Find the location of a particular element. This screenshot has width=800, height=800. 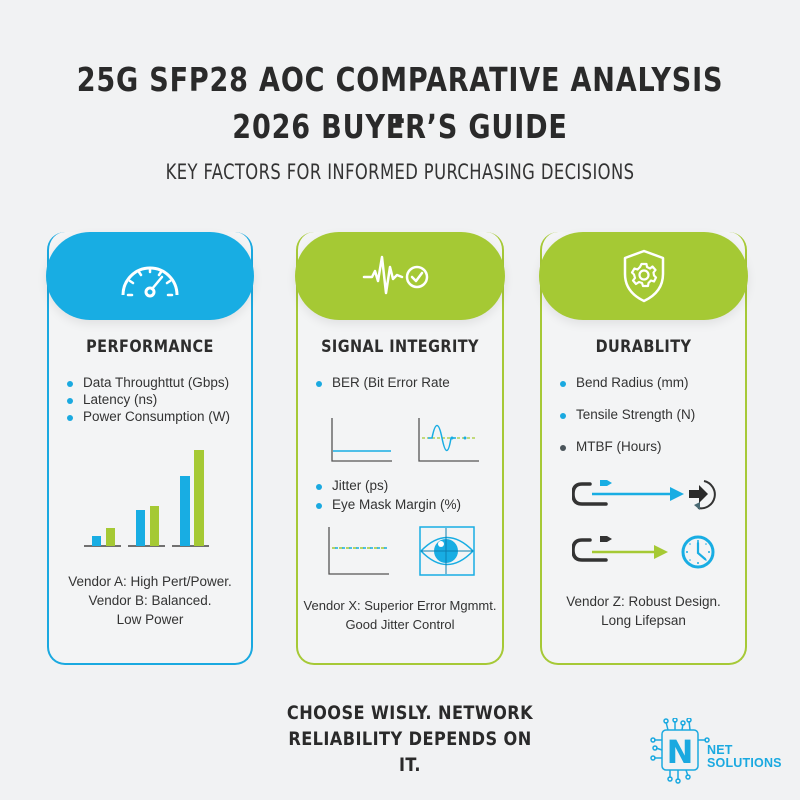

net-solutions-logo-icon: N is located at coordinates (680, 751).